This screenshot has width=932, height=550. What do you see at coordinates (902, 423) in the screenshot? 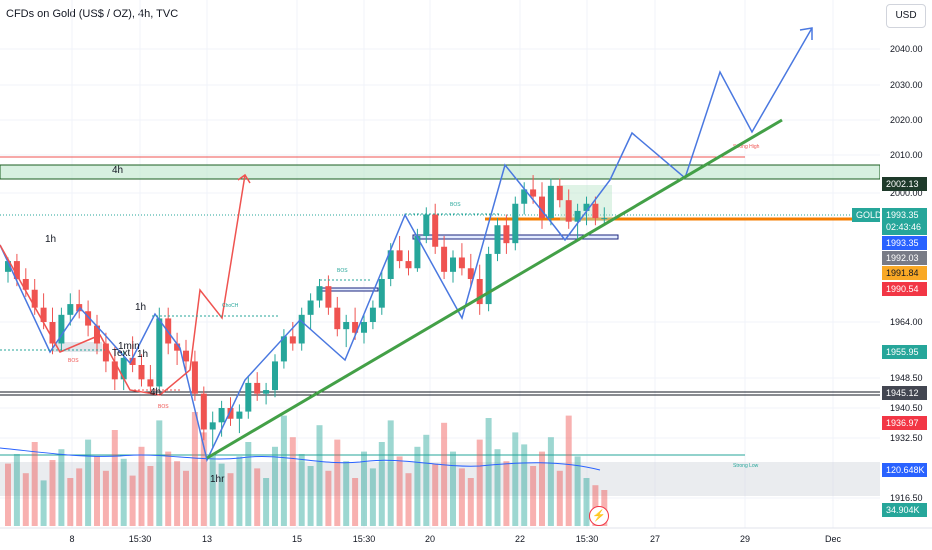
I see `svg-text: 1936.97` at bounding box center [902, 423].